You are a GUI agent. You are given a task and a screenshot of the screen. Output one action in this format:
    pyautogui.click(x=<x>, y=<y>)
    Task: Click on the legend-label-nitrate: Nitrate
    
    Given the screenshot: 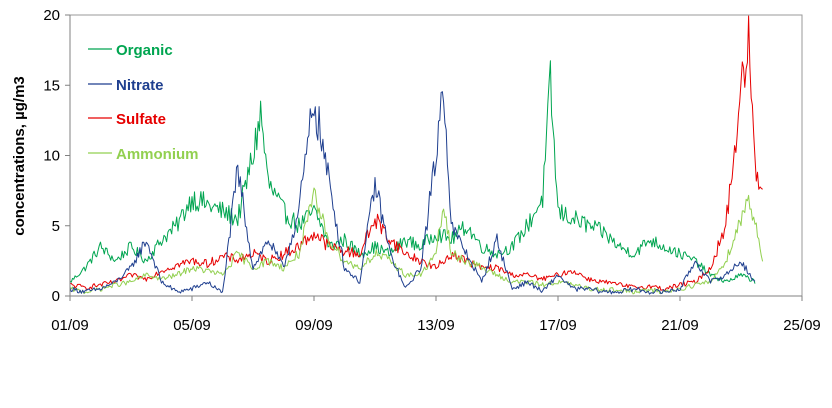 What is the action you would take?
    pyautogui.click(x=140, y=85)
    